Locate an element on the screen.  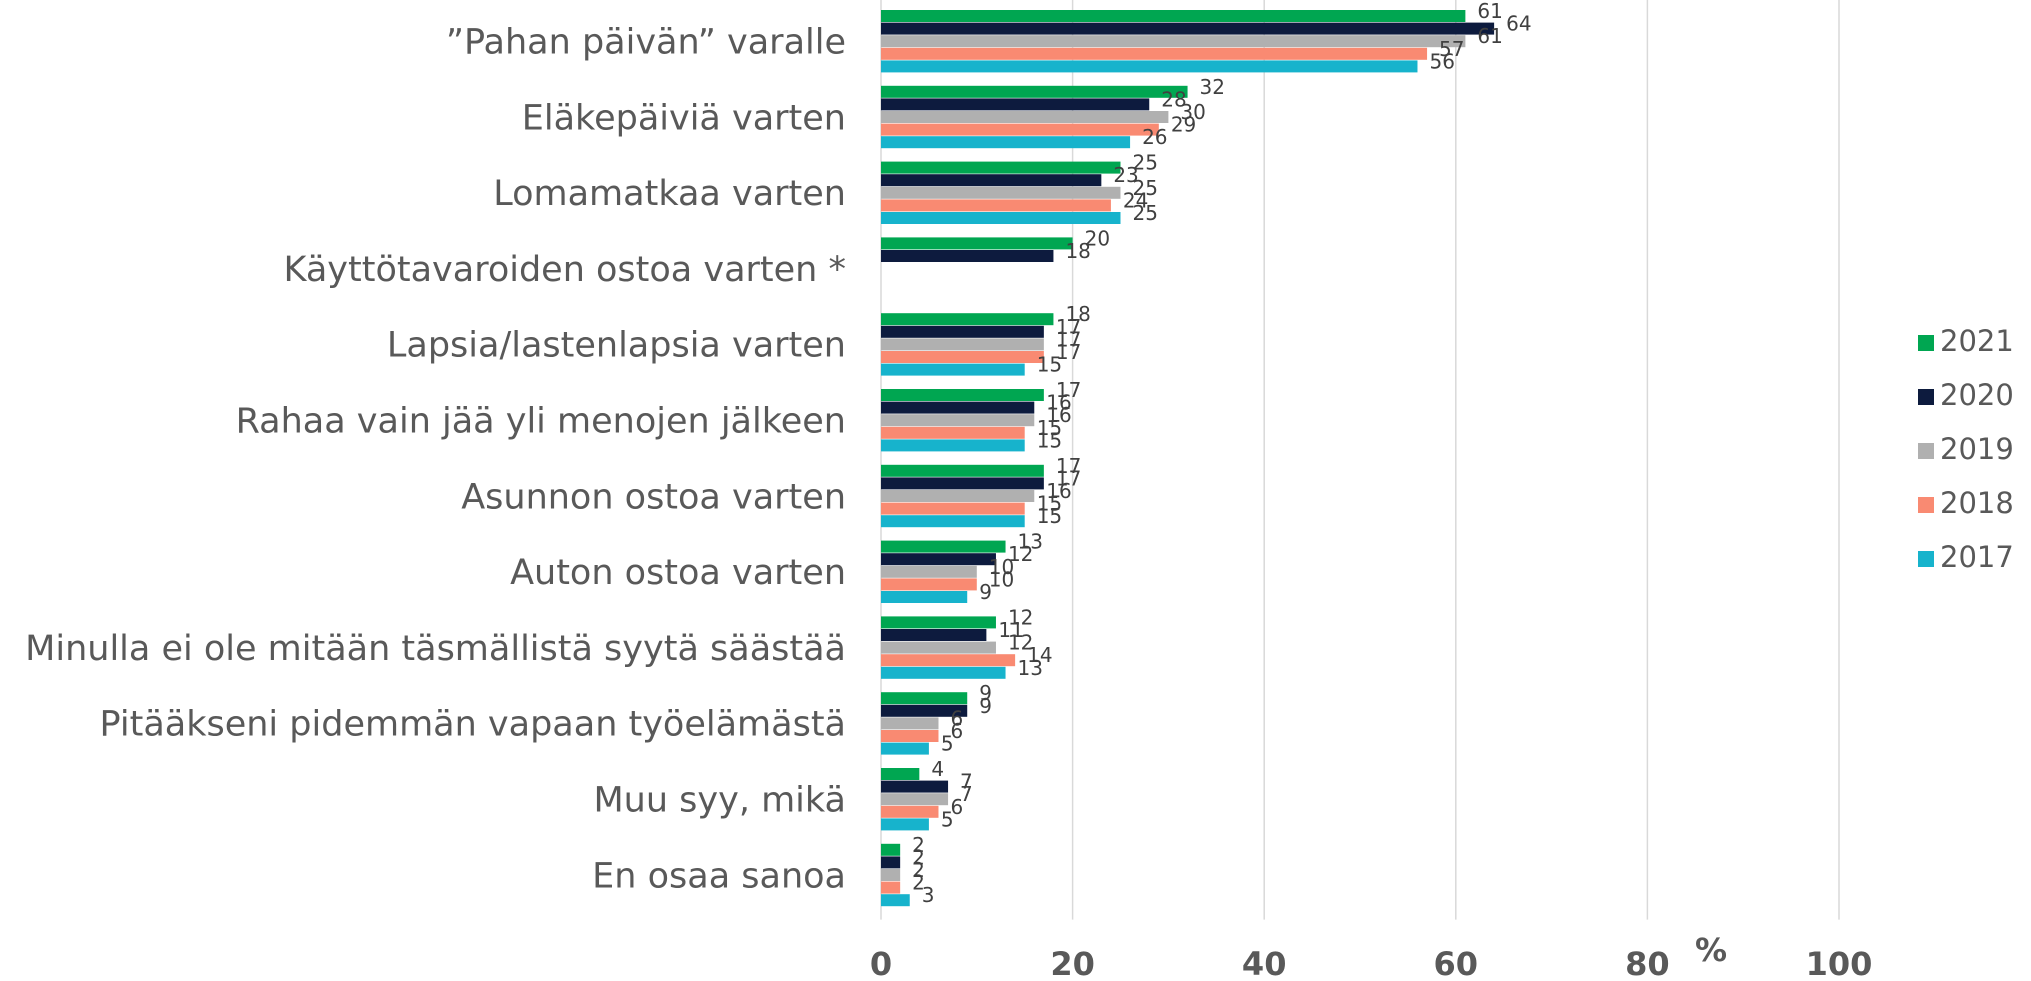
category-label: Lapsia/lastenlapsia varten is located at coordinates (616, 346).